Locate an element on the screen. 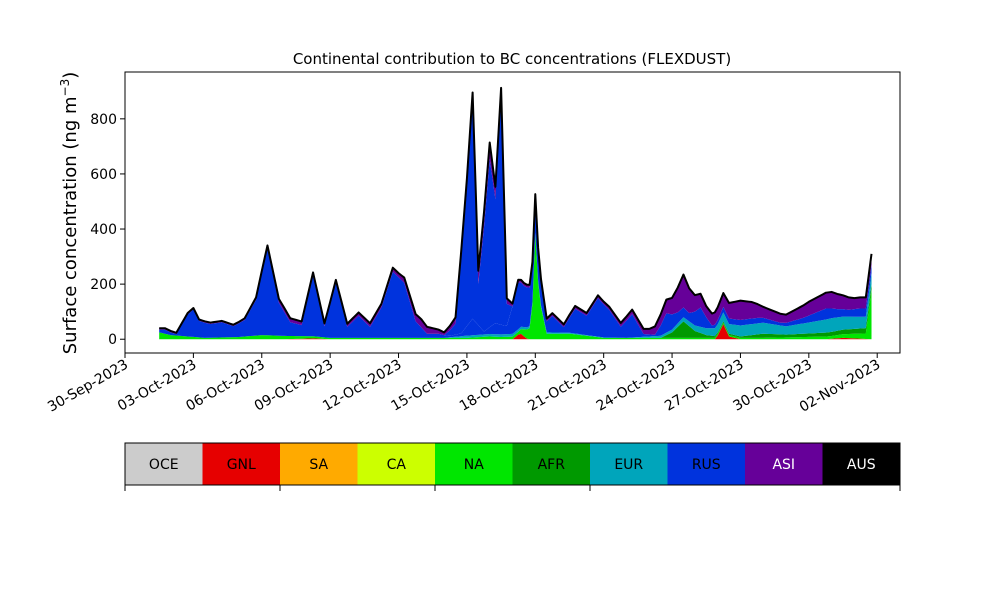  legend-swatch-na is located at coordinates (474, 464).